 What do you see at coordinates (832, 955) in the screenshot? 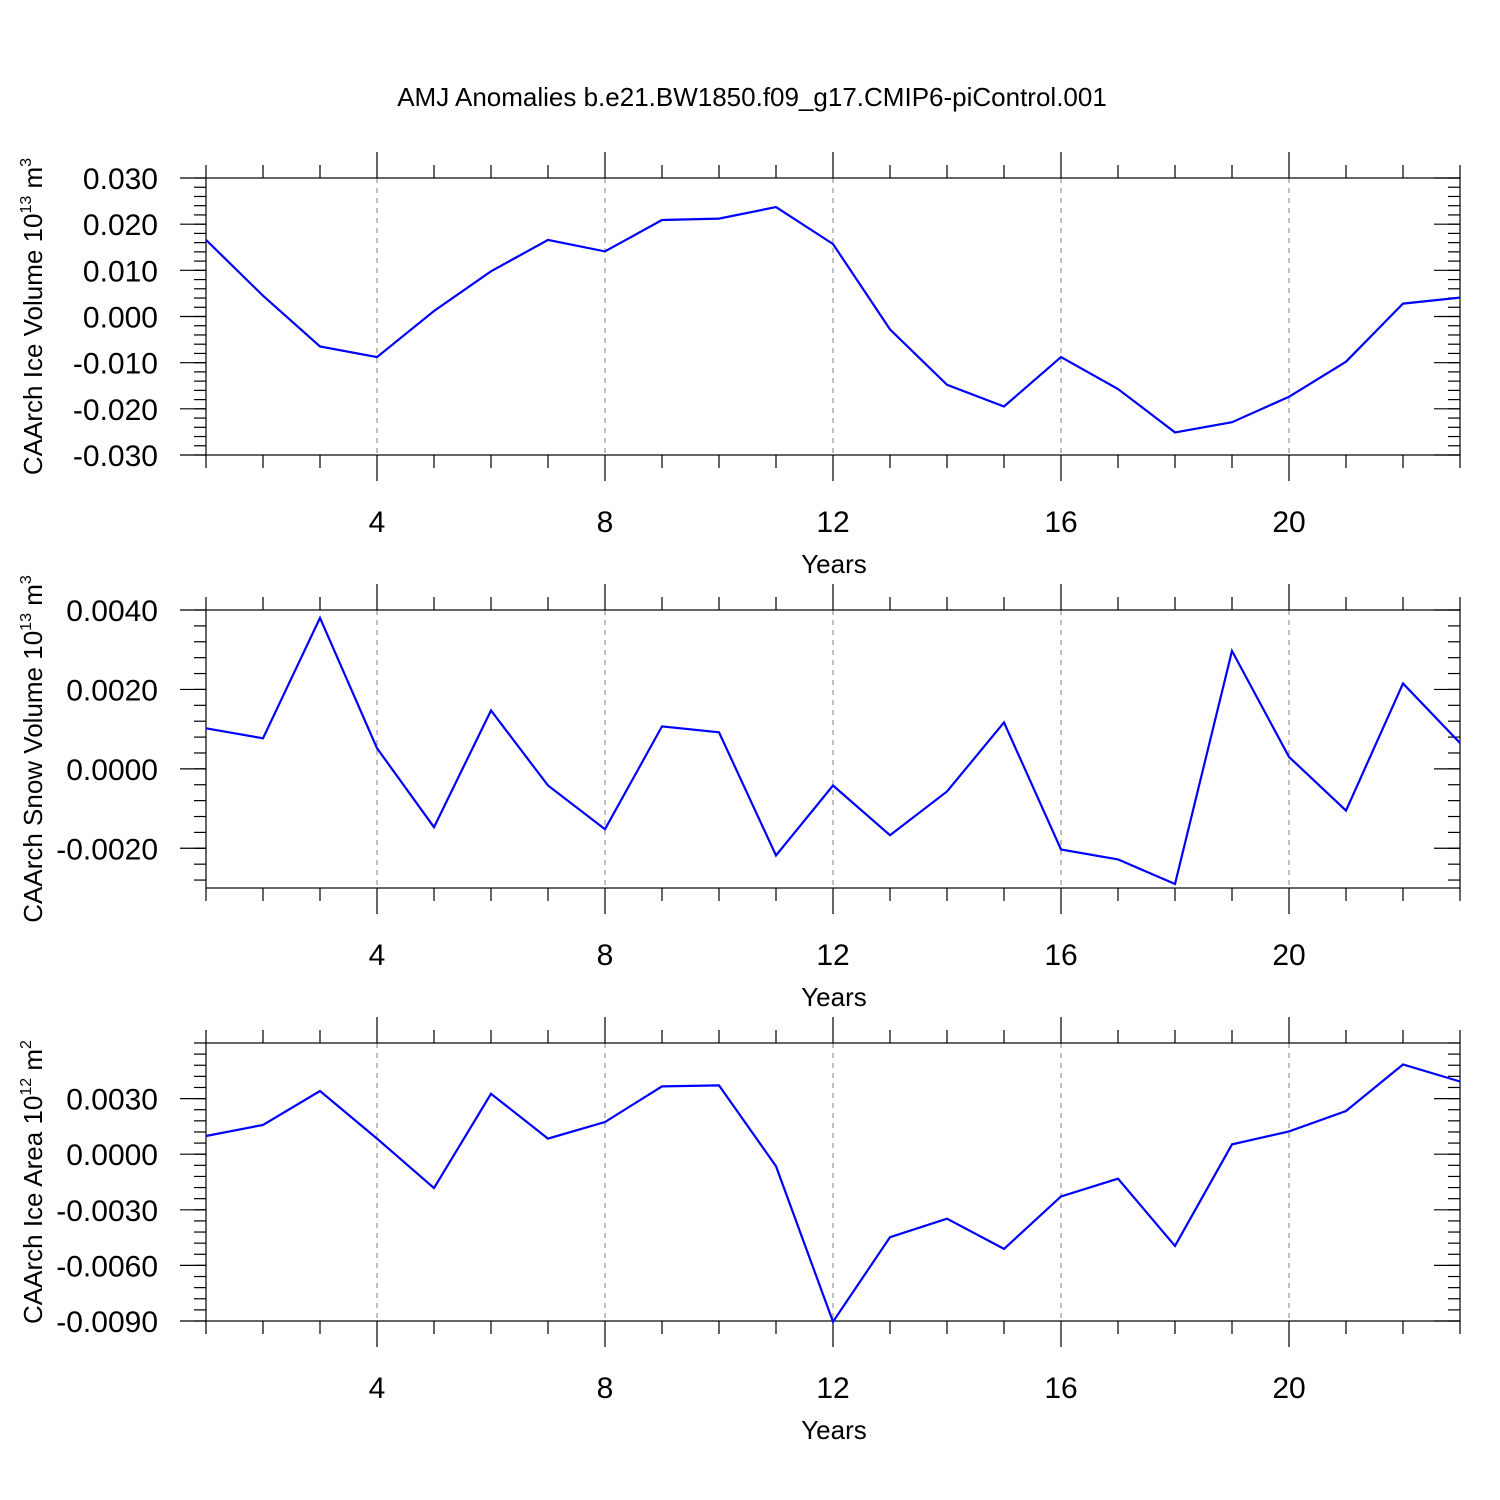
I see `snow-volume-x-tick-label: 12` at bounding box center [832, 955].